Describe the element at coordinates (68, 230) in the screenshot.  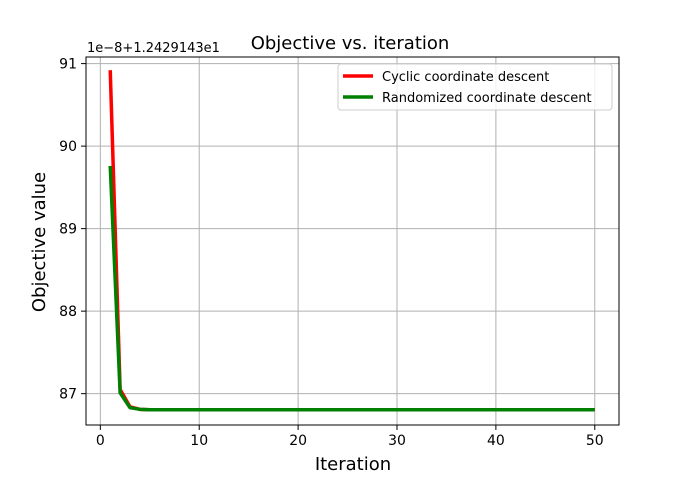
I see `y-tick-label: 89` at that location.